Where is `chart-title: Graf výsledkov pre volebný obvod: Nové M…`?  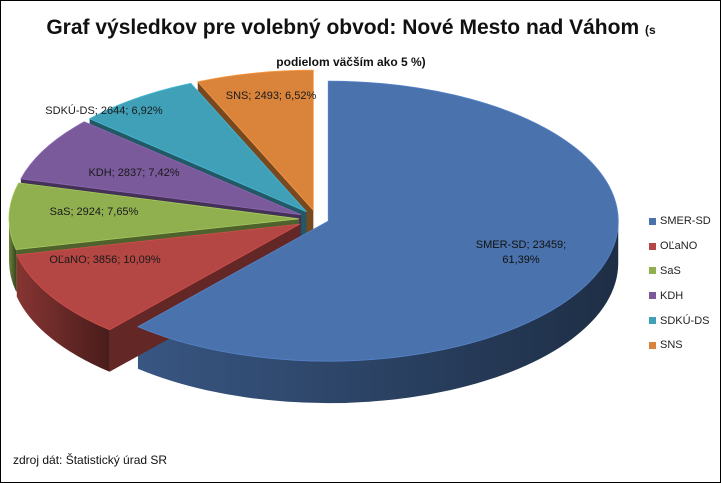 chart-title: Graf výsledkov pre volebný obvod: Nové M… is located at coordinates (351, 45).